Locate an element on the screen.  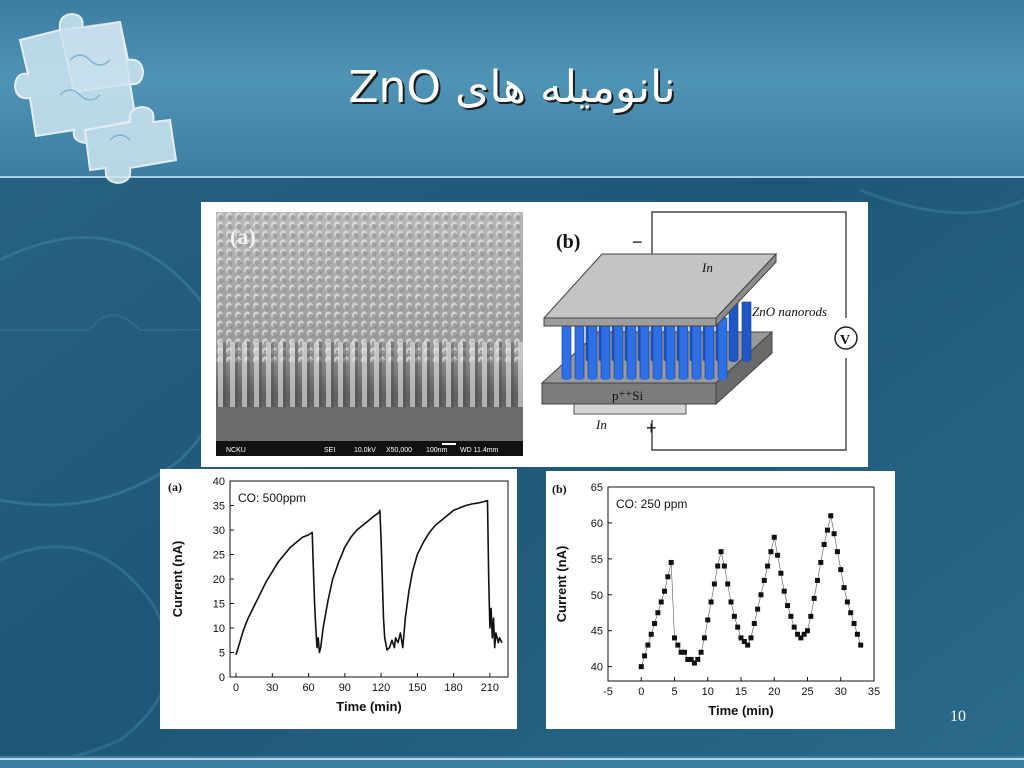
sem-footer-lab: NCKU is located at coordinates (236, 450).